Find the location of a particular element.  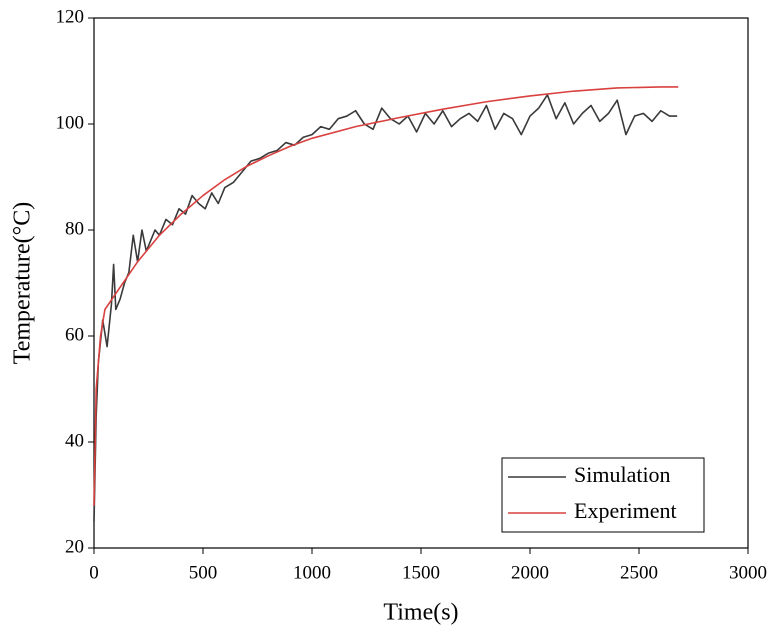

y-tick-label: 60 is located at coordinates (74, 334).